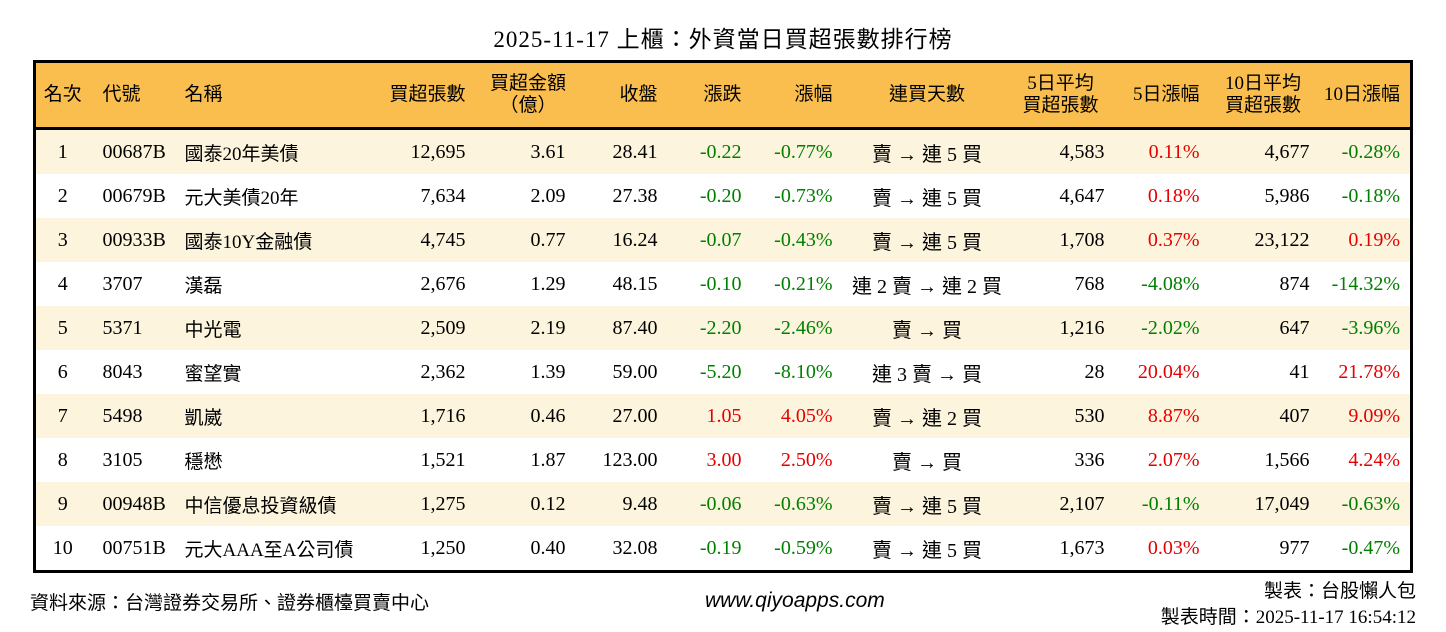  What do you see at coordinates (548, 283) in the screenshot?
I see `cell-amt: 1.29` at bounding box center [548, 283].